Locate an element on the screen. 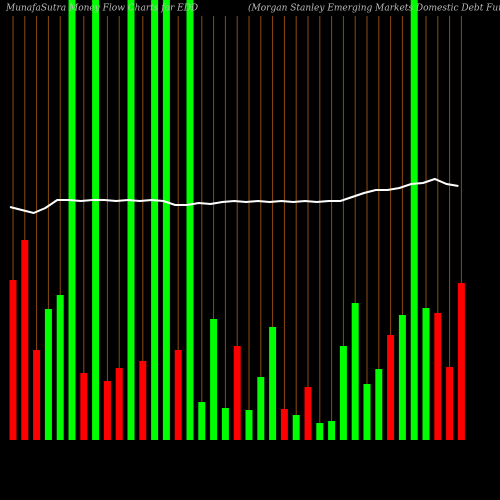 The width and height of the screenshot is (500, 500). chart-title: MunafaSutra Money Flow Charts for EDD is located at coordinates (101, 9).